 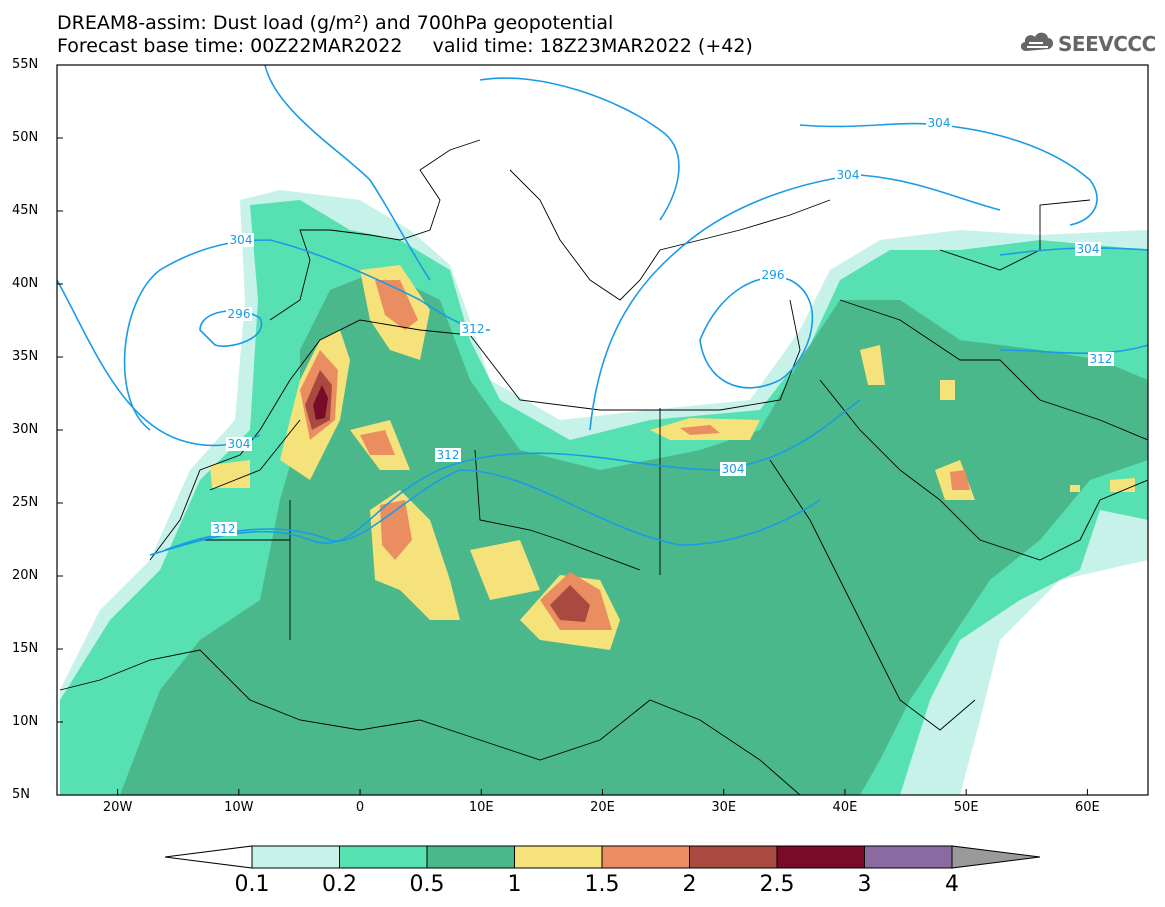 I want to click on colorbar-label: 4, so click(x=952, y=884).